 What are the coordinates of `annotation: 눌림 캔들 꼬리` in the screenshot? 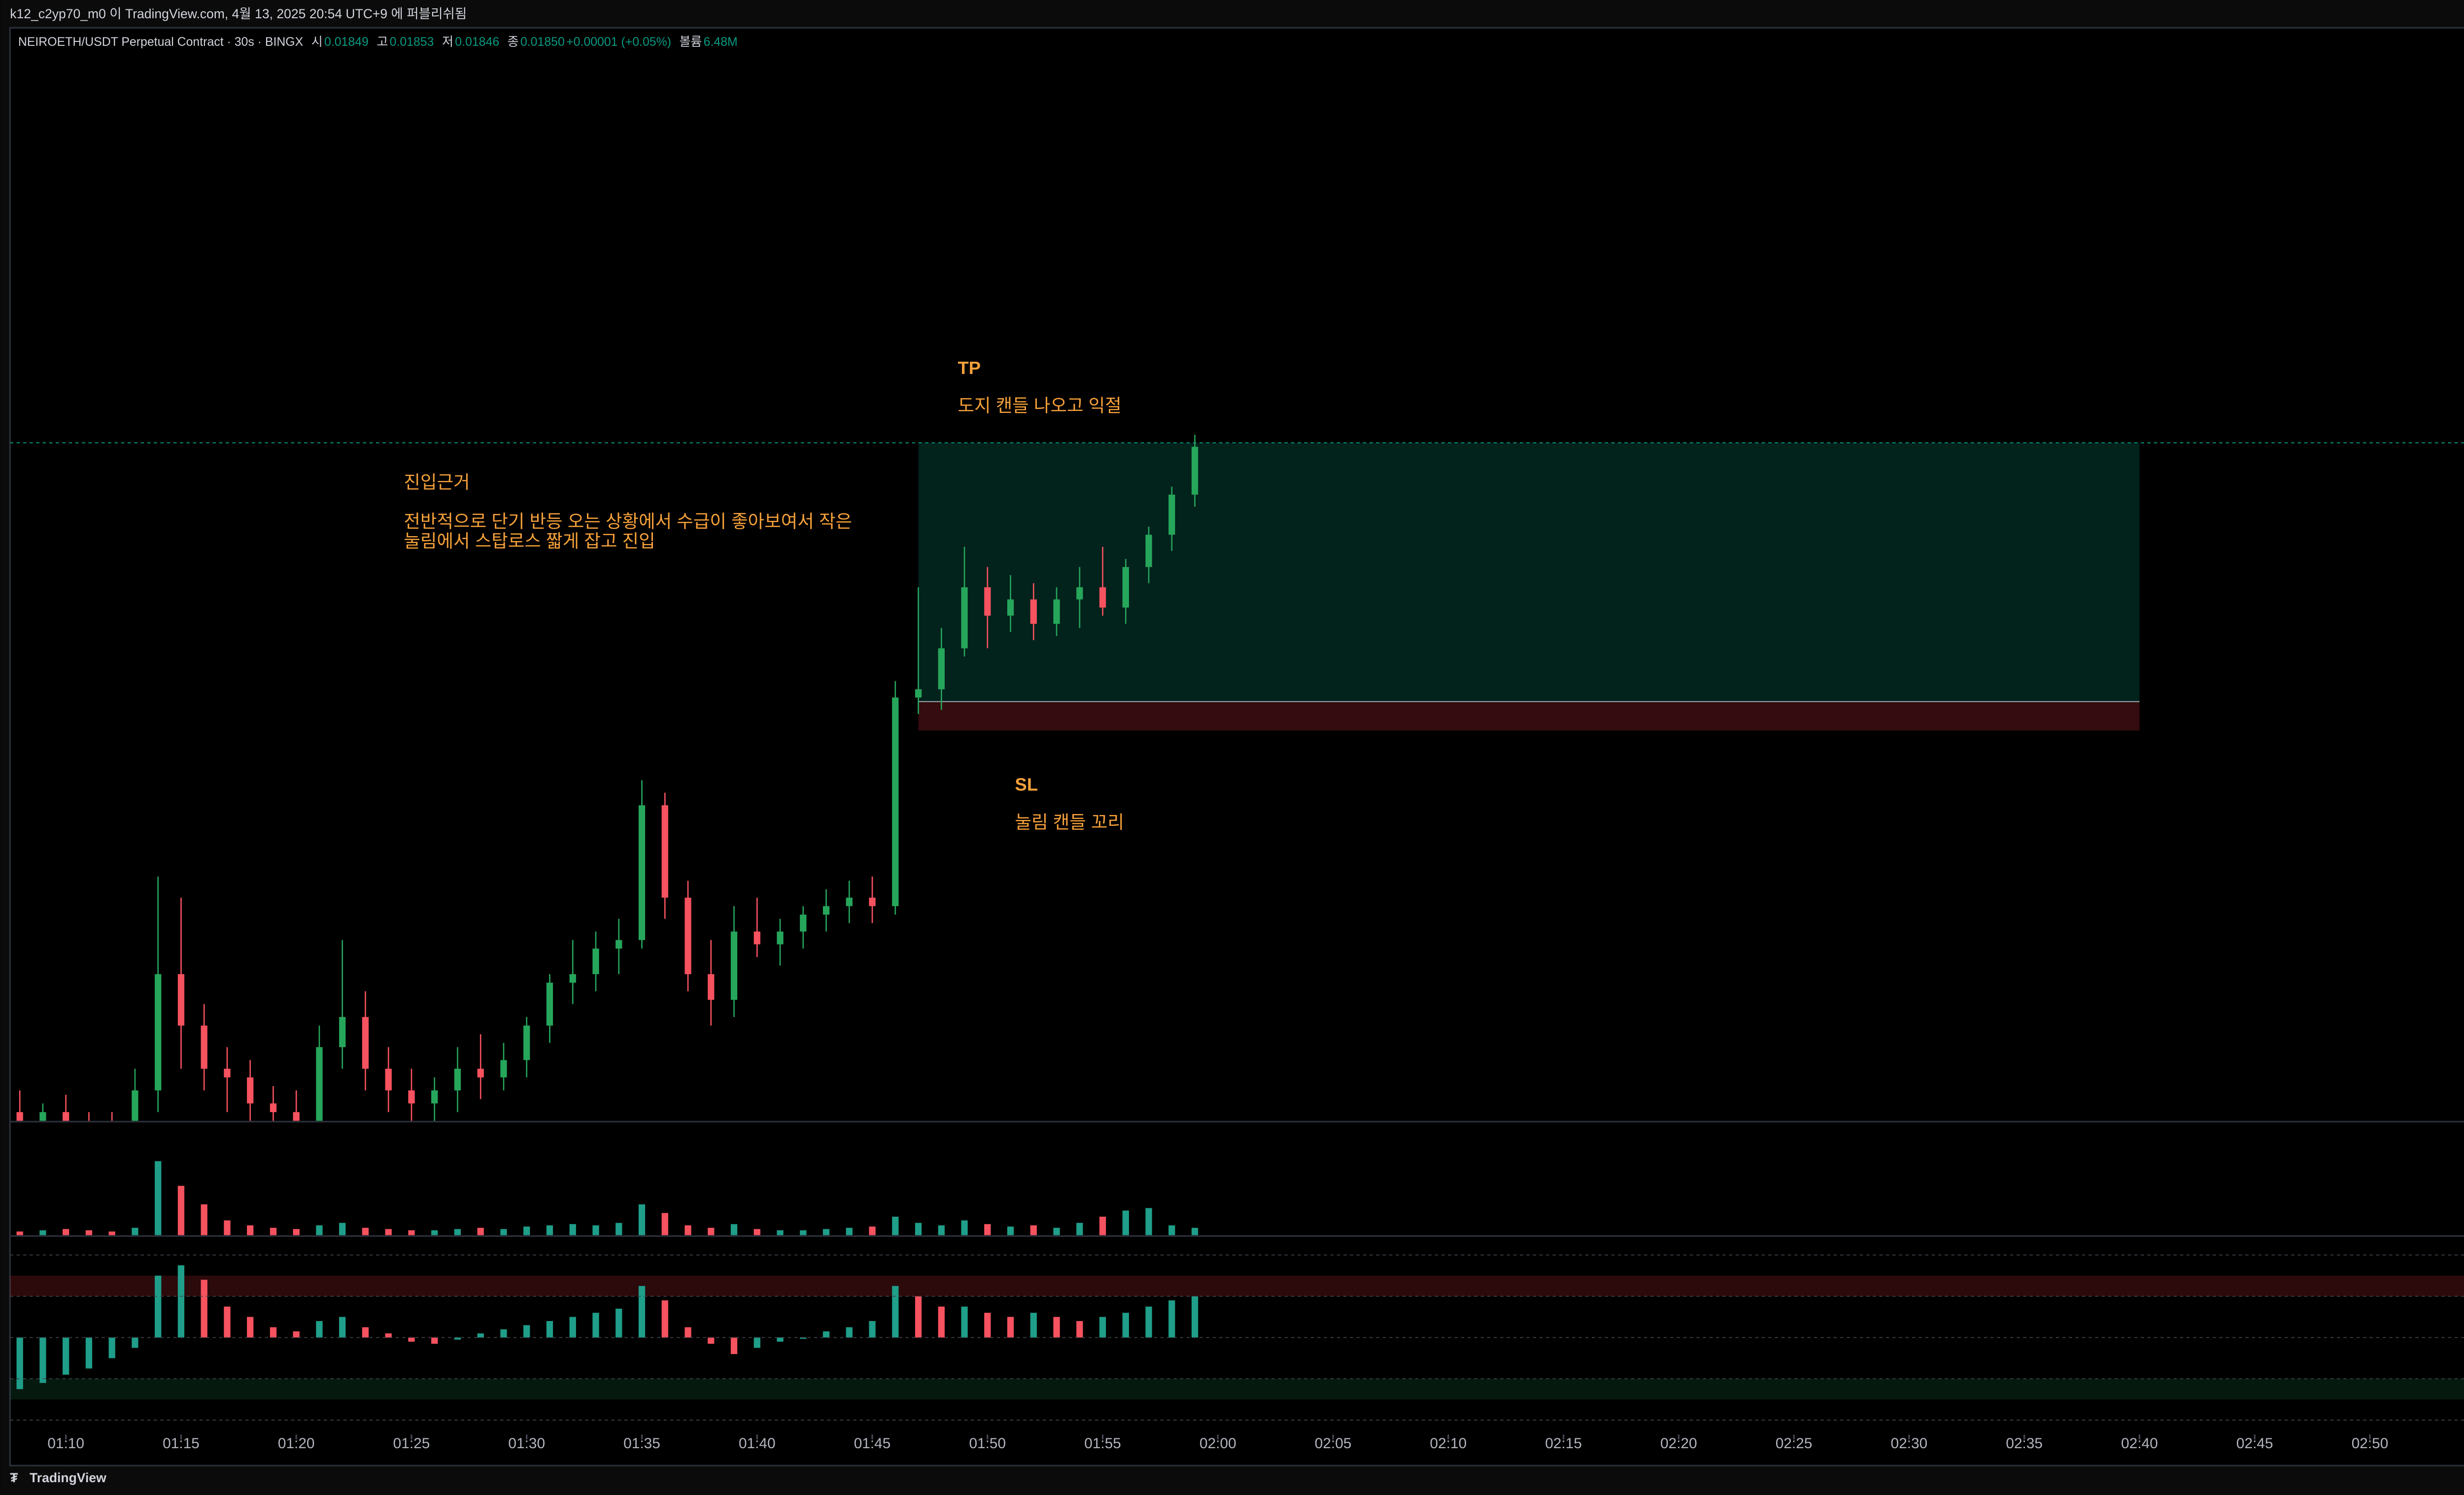 It's located at (1070, 822).